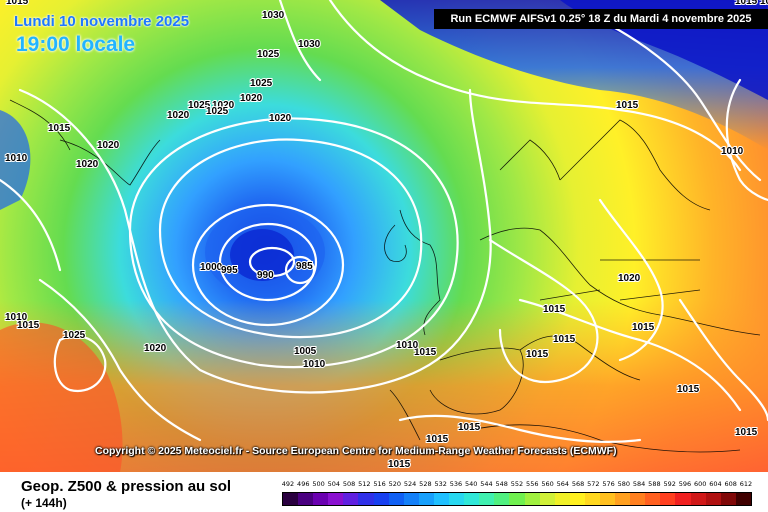 The width and height of the screenshot is (768, 512). I want to click on color-scale-value: 508, so click(349, 484).